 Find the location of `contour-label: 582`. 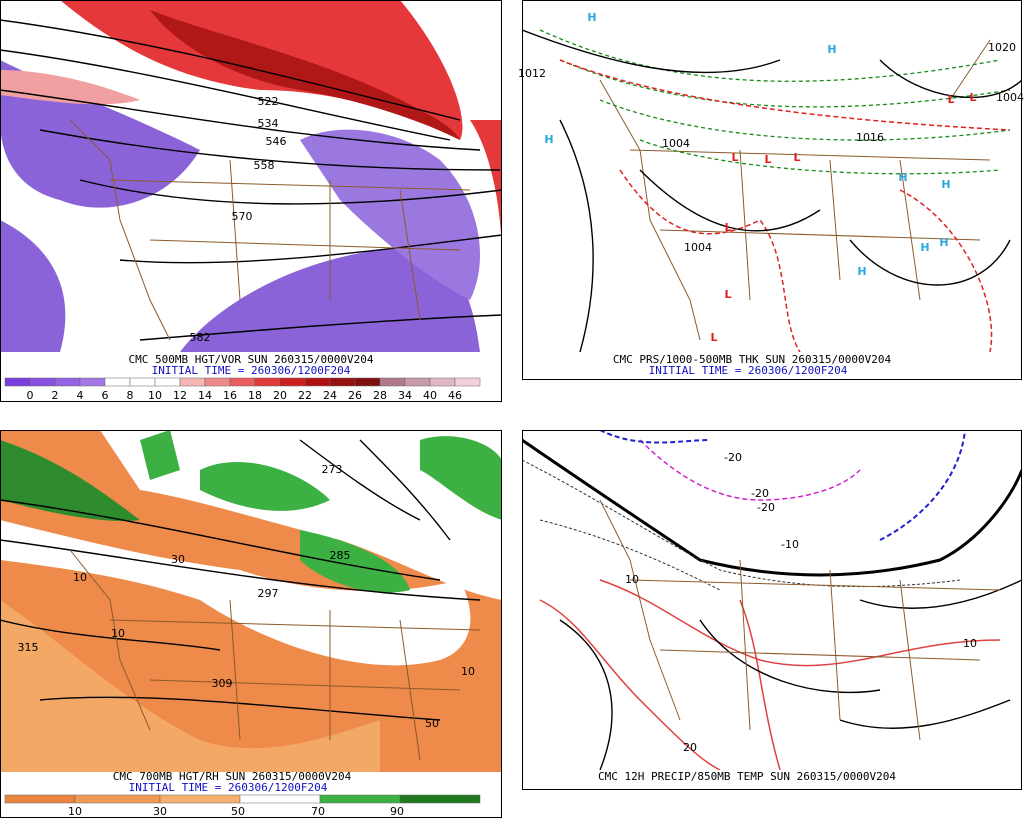

contour-label: 582 is located at coordinates (200, 337).